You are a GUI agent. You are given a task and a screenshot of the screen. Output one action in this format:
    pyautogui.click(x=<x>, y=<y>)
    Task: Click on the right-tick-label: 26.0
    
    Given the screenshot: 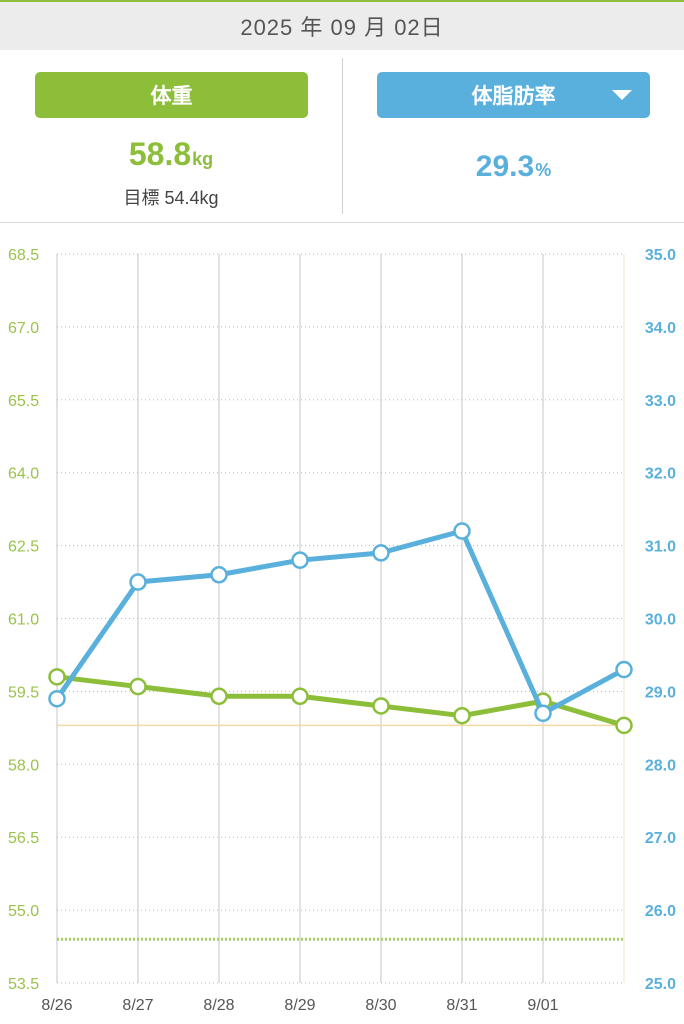 What is the action you would take?
    pyautogui.click(x=660, y=911)
    